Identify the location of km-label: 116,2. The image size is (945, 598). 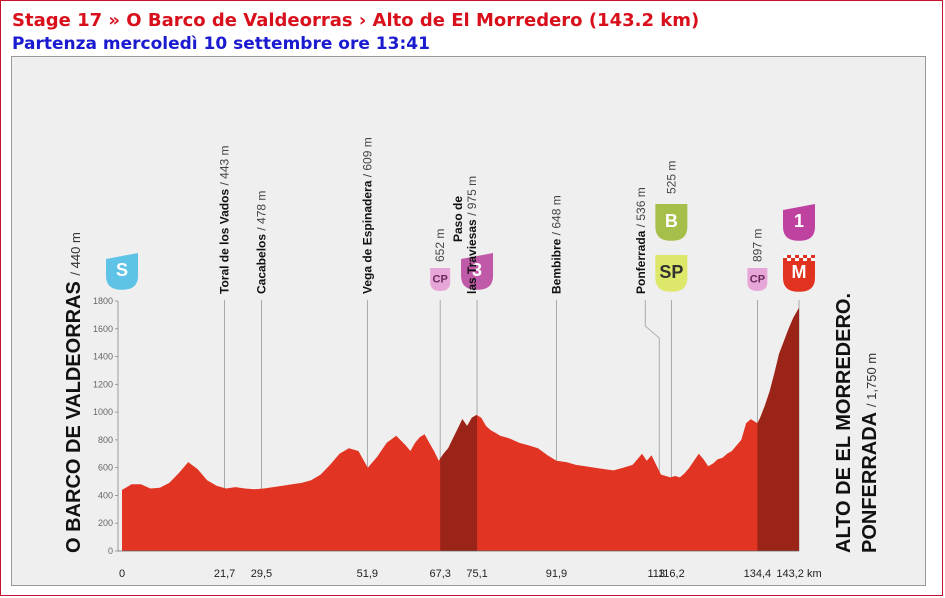
(671, 574).